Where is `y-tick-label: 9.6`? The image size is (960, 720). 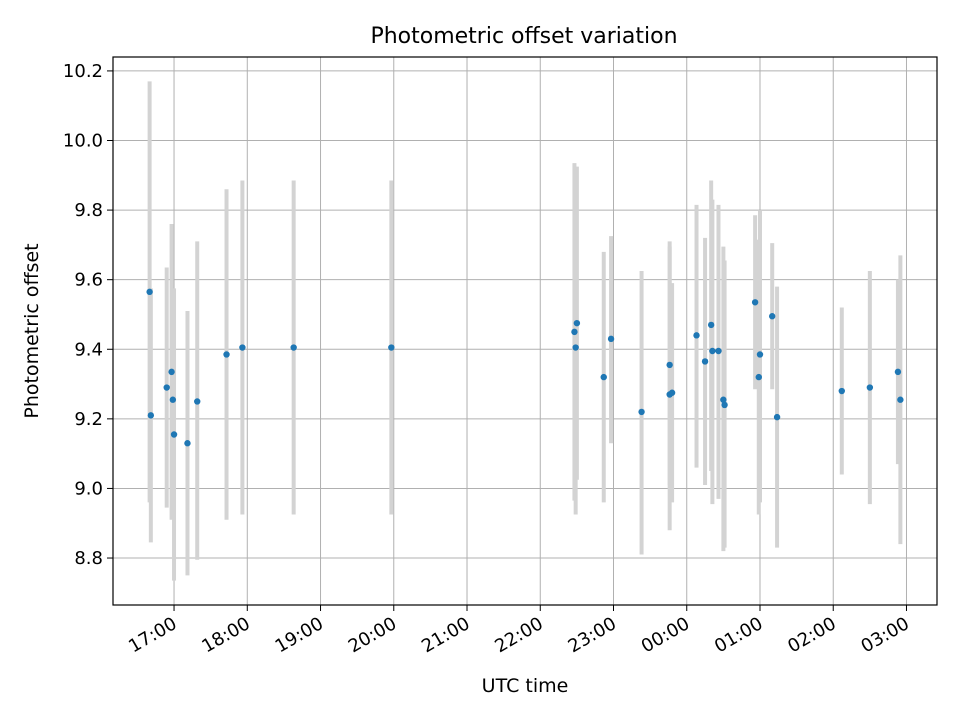
y-tick-label: 9.6 is located at coordinates (88, 280).